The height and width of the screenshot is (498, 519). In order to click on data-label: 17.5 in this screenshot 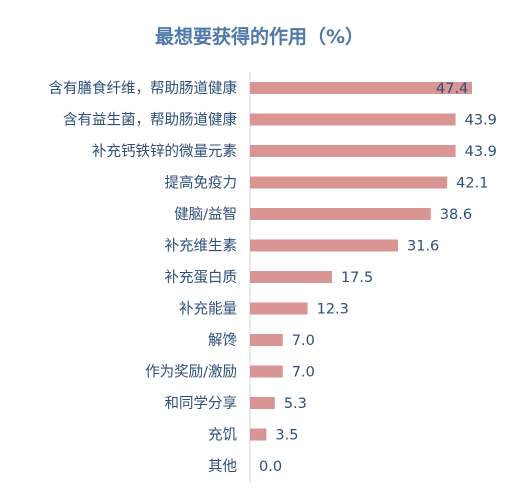, I will do `click(357, 278)`.